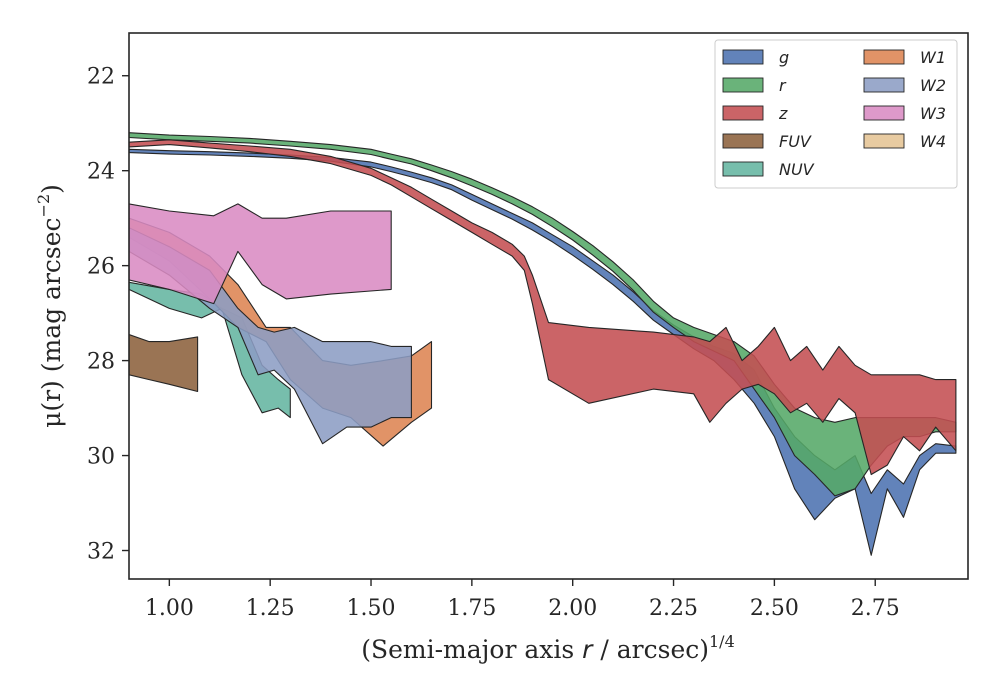 The image size is (1000, 700). I want to click on y-axis-label: μ(r) (mag arcsec−2), so click(50, 306).